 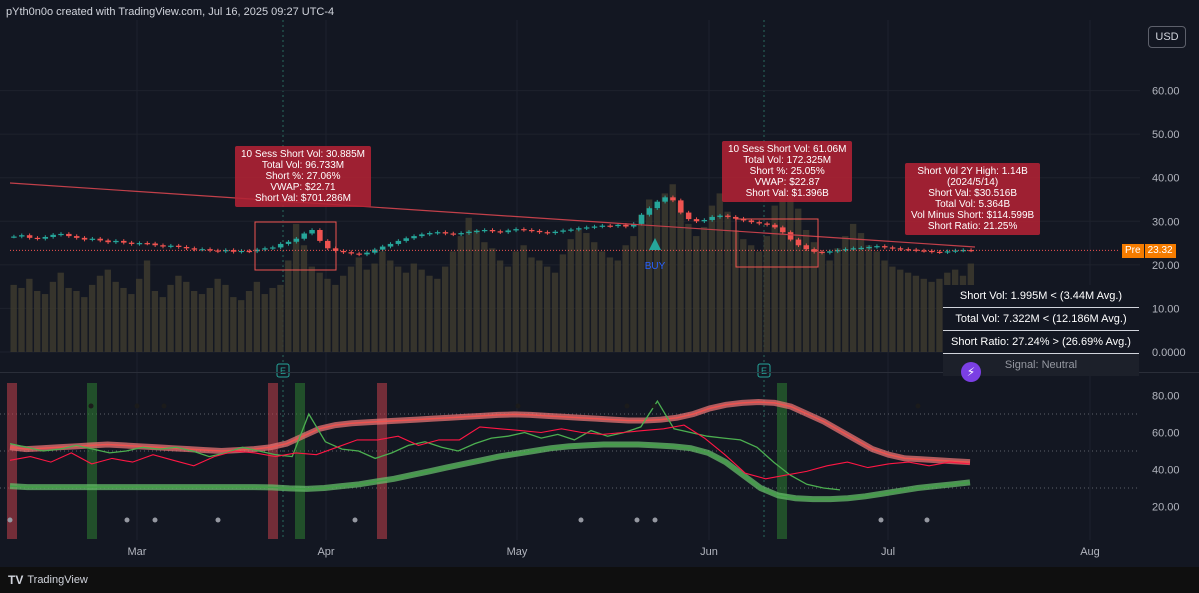 I want to click on annotation-line: Short Val: $701.286M, so click(x=302, y=198).